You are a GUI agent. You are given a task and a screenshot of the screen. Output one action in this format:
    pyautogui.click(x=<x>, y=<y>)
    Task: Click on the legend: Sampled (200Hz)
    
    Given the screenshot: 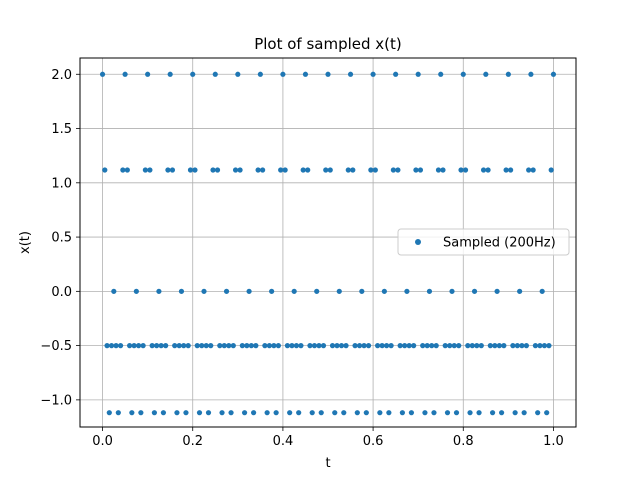 What is the action you would take?
    pyautogui.click(x=483, y=242)
    